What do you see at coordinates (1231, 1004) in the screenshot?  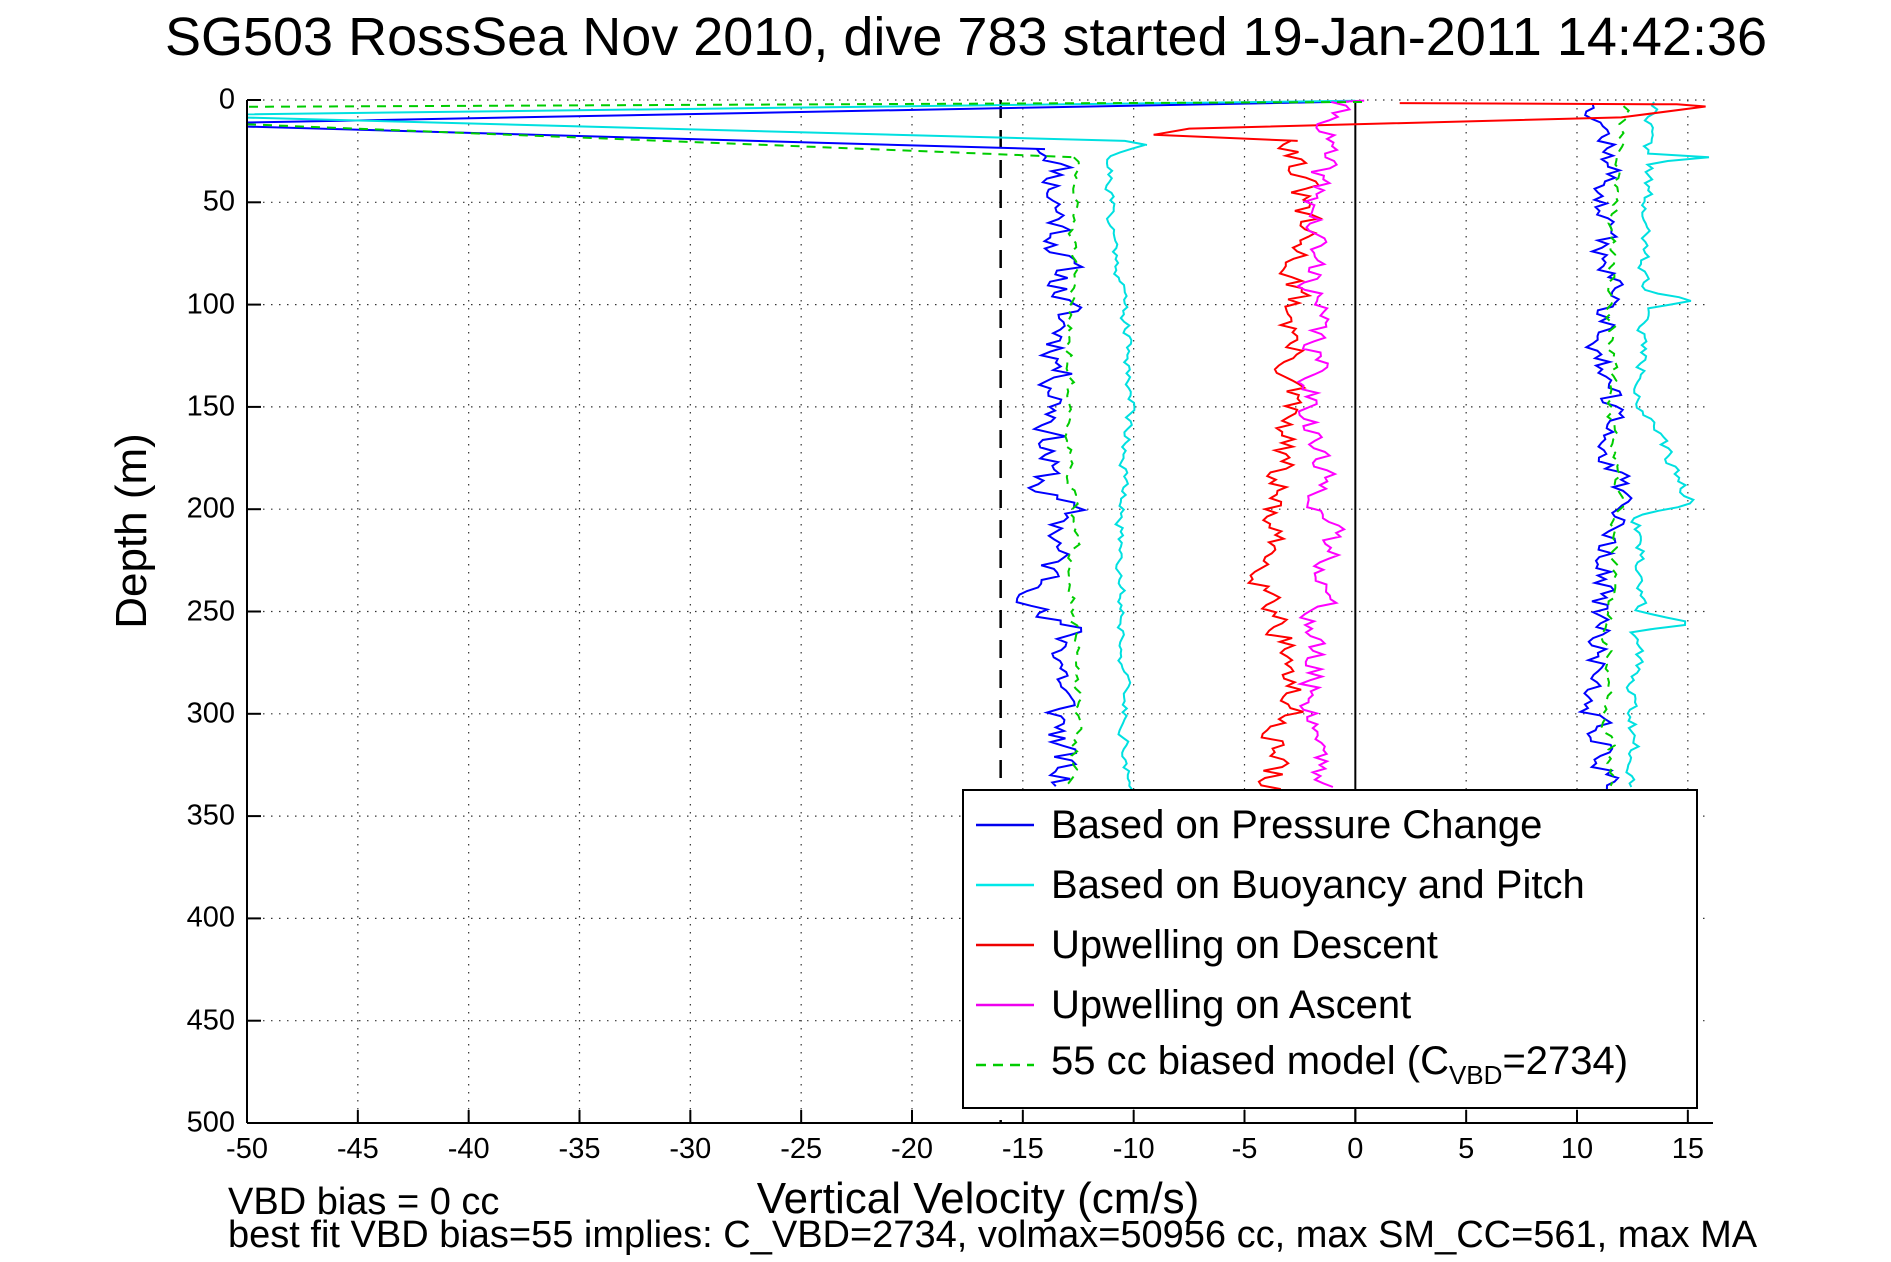 I see `legend-label: Upwelling on Ascent` at bounding box center [1231, 1004].